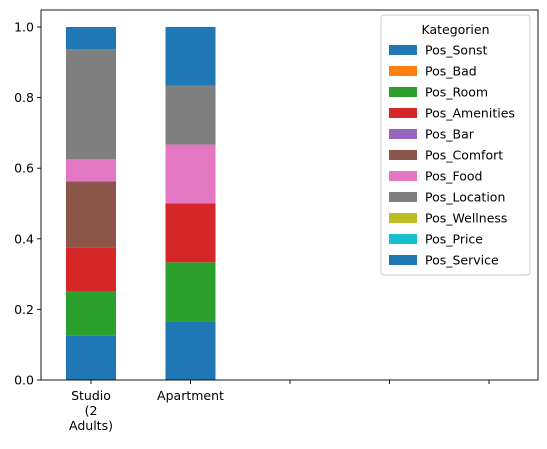  What do you see at coordinates (403, 113) in the screenshot?
I see `legend-swatch-pos-amenities` at bounding box center [403, 113].